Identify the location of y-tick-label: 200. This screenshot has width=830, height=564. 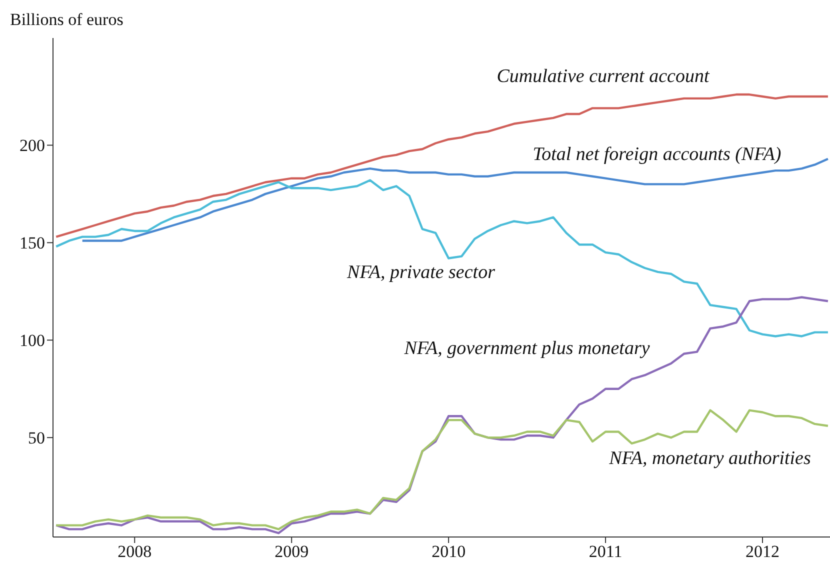
(32, 146).